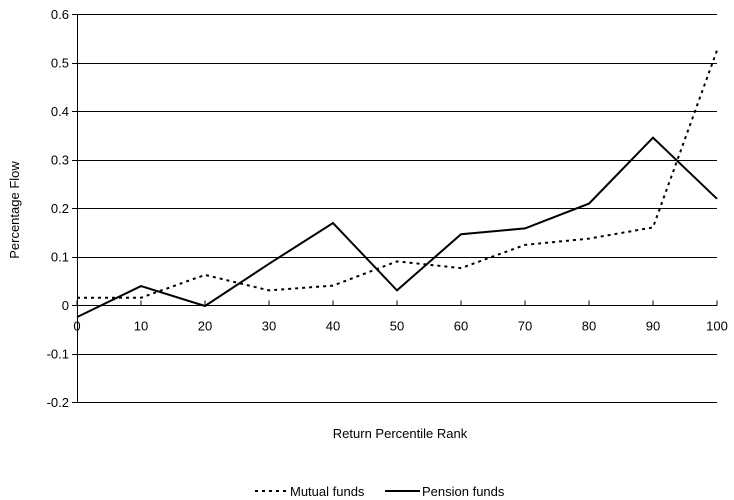 This screenshot has height=500, width=734. What do you see at coordinates (333, 326) in the screenshot?
I see `x-tick-label: 40` at bounding box center [333, 326].